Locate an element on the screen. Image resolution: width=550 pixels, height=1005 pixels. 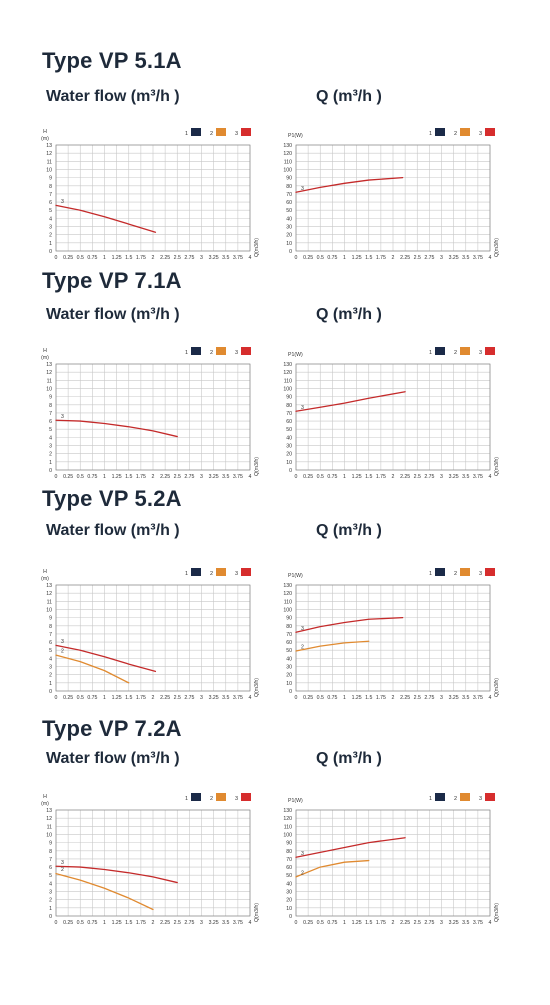
x-tick-label: 1 is located at coordinates (344, 698).